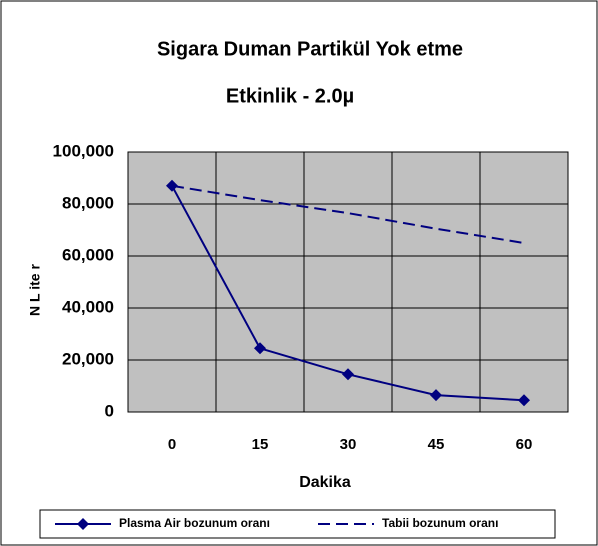 Image resolution: width=598 pixels, height=546 pixels. What do you see at coordinates (88, 306) in the screenshot?
I see `y-tick-label: 40,000` at bounding box center [88, 306].